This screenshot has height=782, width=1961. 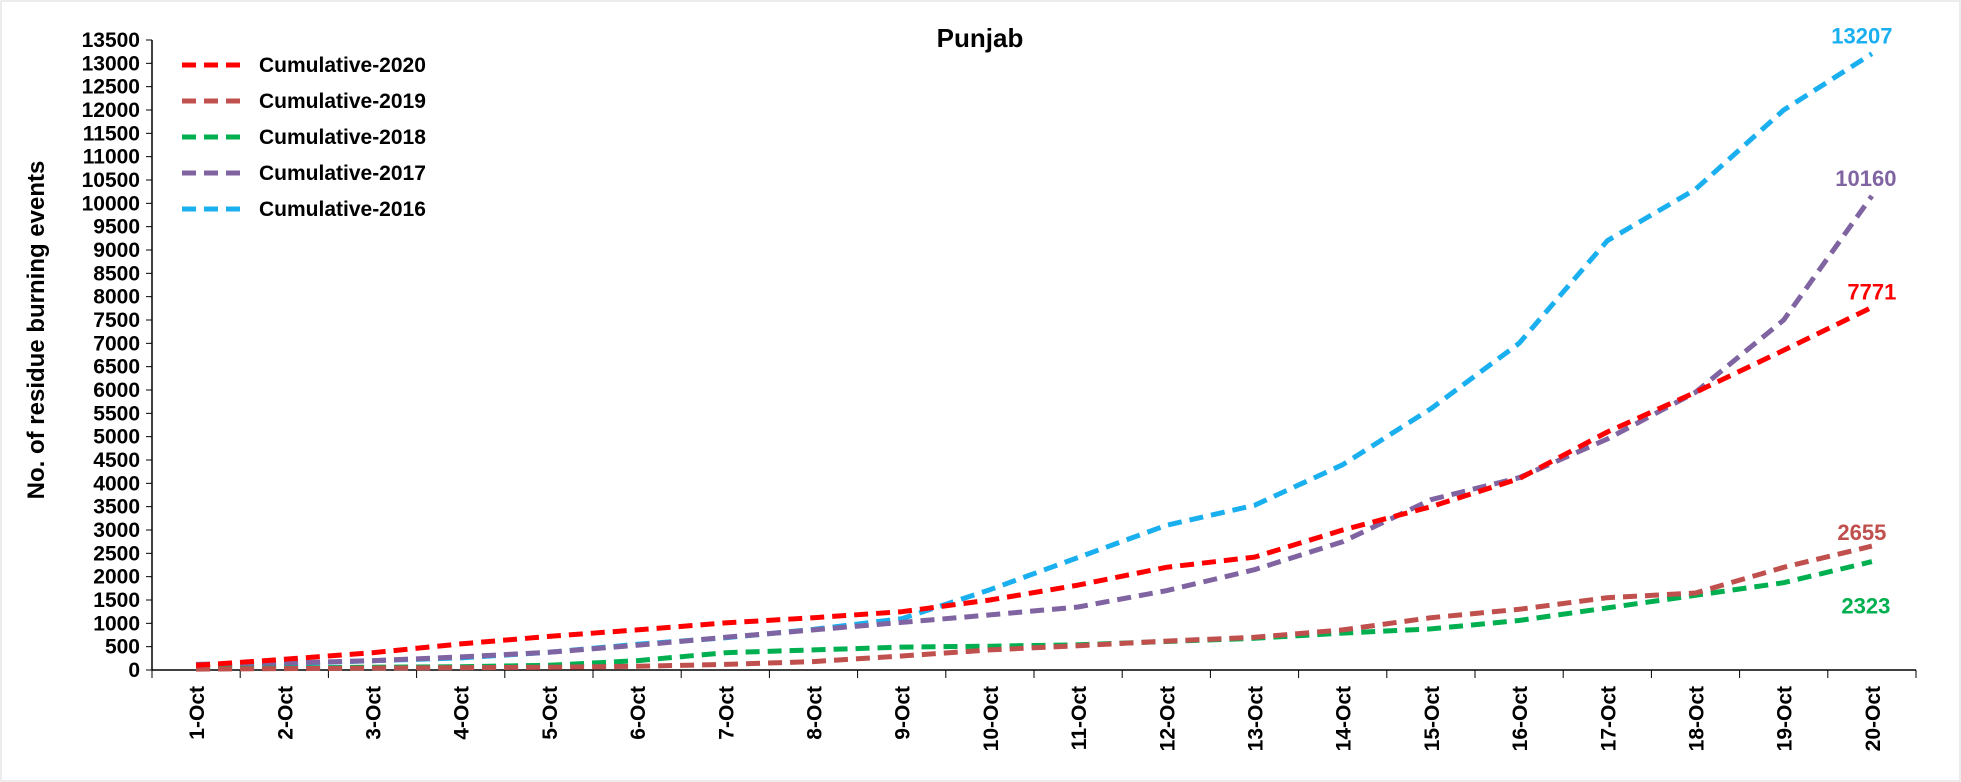 I want to click on y-tick-label: 2500, so click(x=116, y=553).